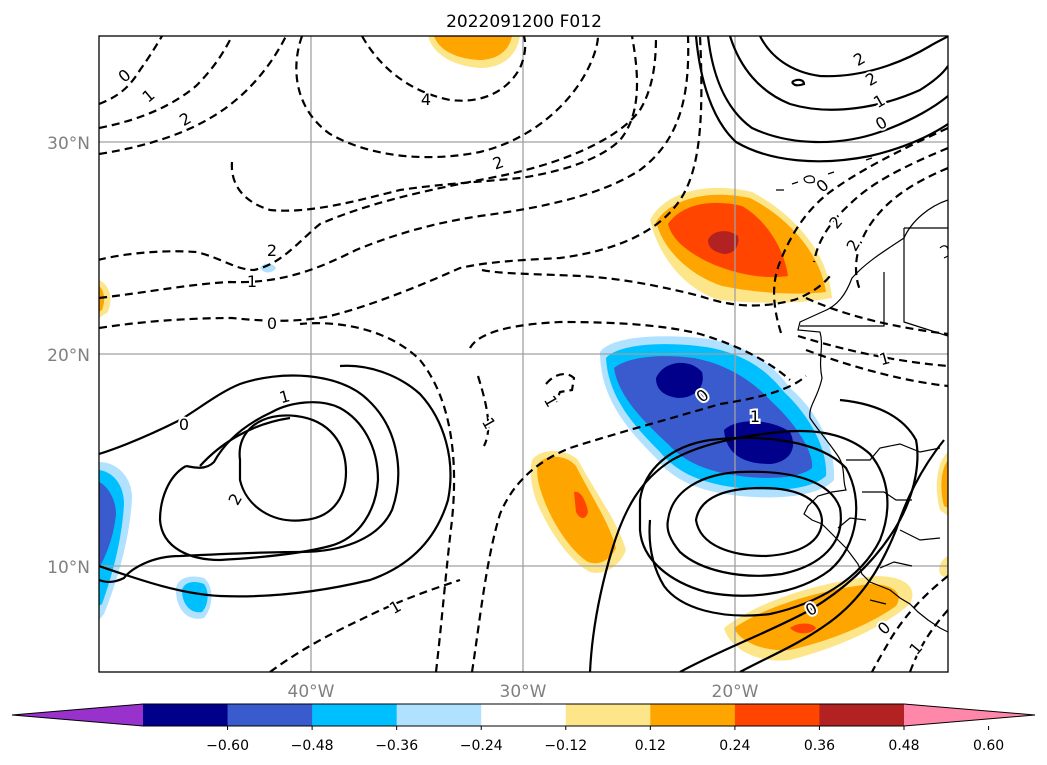  What do you see at coordinates (735, 692) in the screenshot?
I see `lon-label-20w: 20°W` at bounding box center [735, 692].